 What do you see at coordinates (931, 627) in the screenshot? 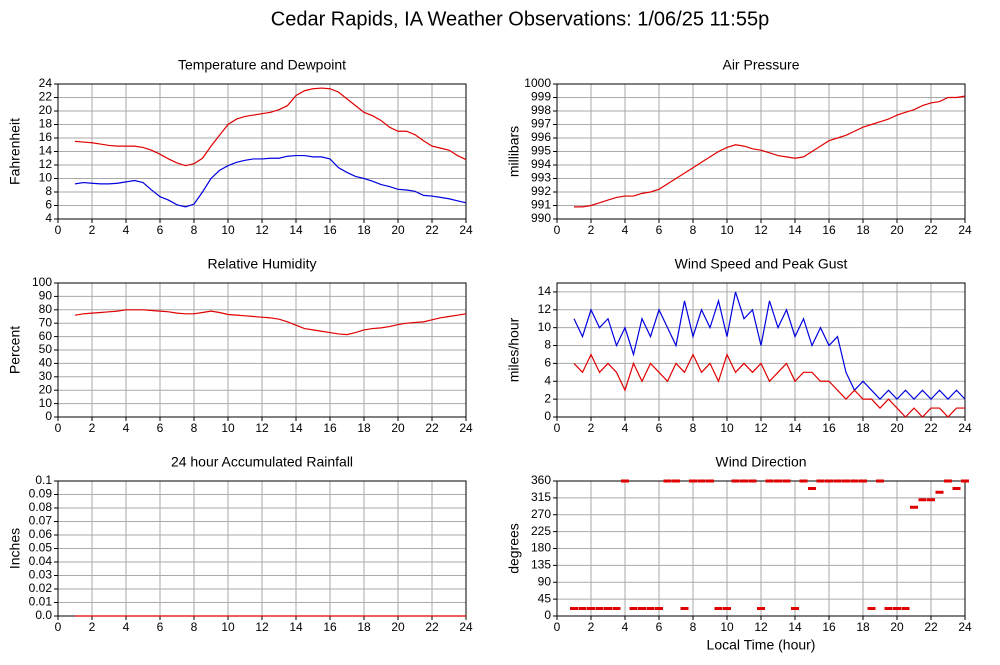
I see `x-tick-label: 22` at bounding box center [931, 627].